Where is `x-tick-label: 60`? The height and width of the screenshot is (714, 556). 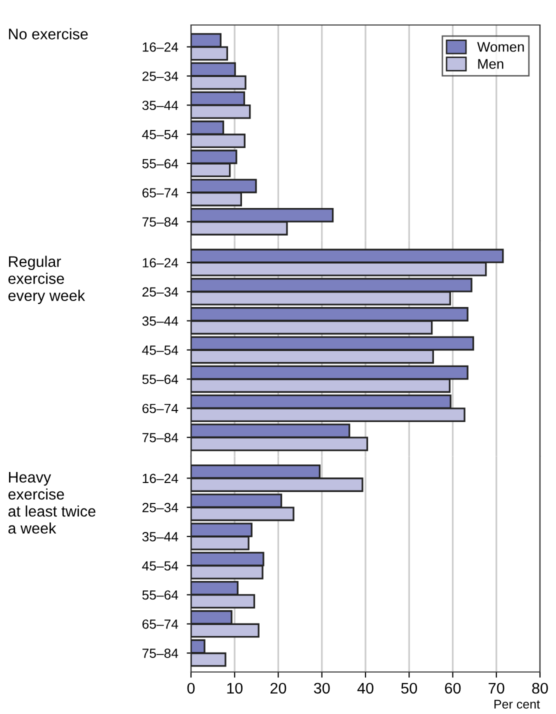 x-tick-label: 60 is located at coordinates (453, 688).